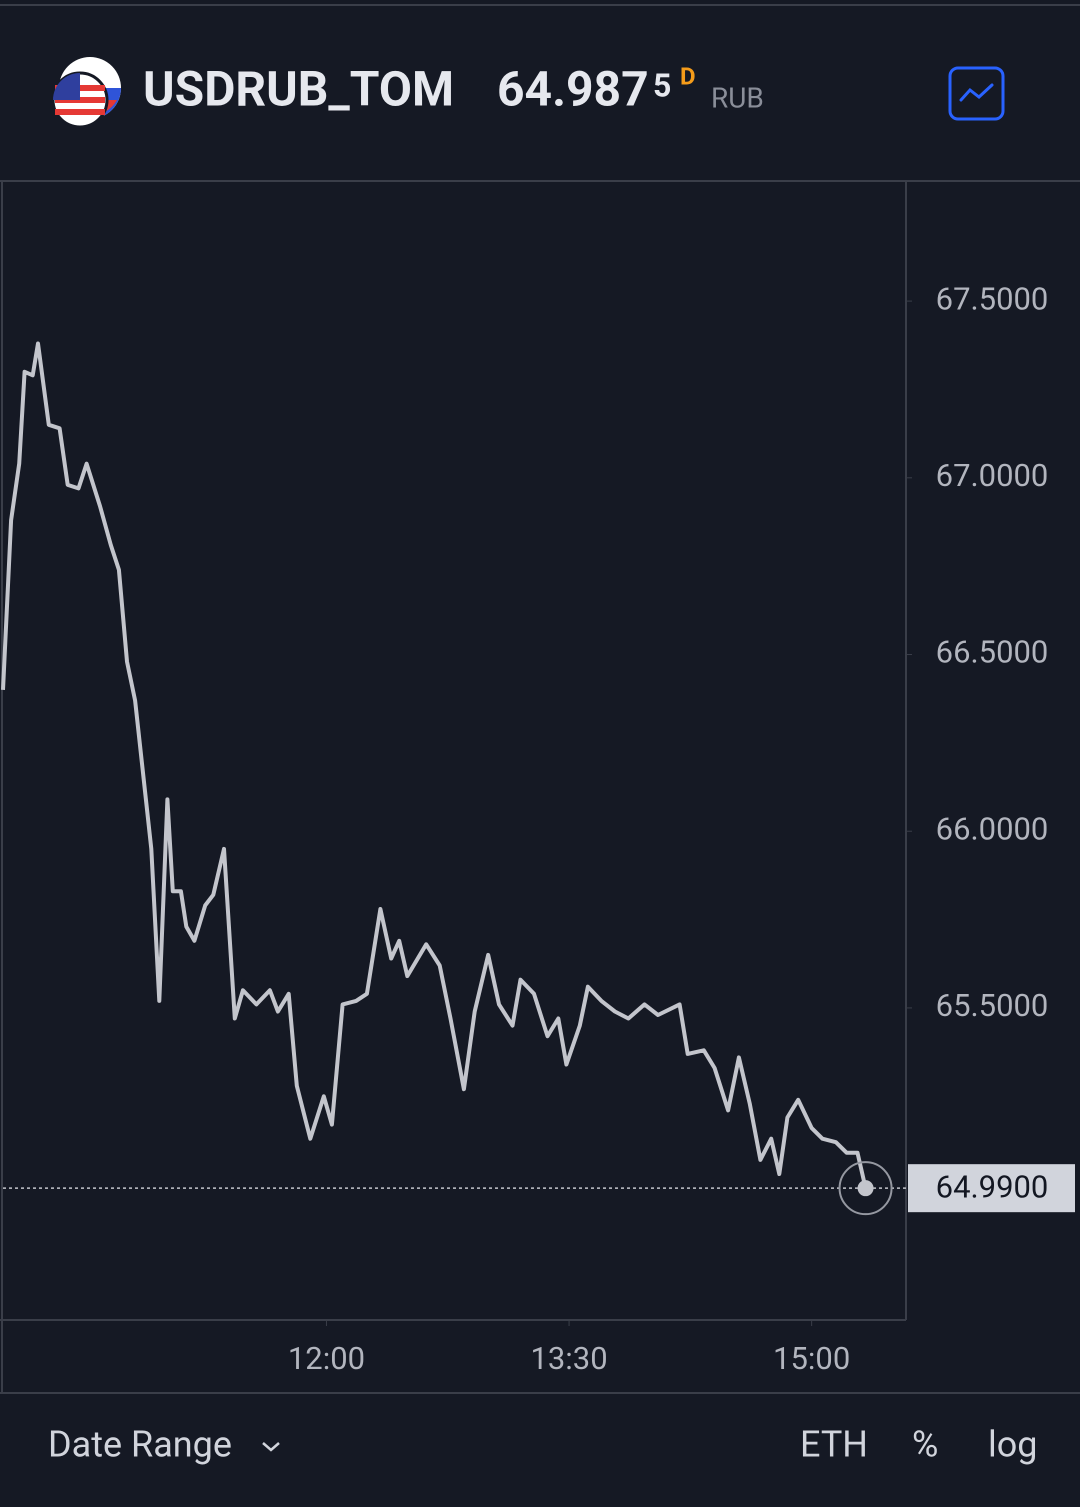 This screenshot has width=1080, height=1507. I want to click on percent-toggle: %, so click(925, 1445).